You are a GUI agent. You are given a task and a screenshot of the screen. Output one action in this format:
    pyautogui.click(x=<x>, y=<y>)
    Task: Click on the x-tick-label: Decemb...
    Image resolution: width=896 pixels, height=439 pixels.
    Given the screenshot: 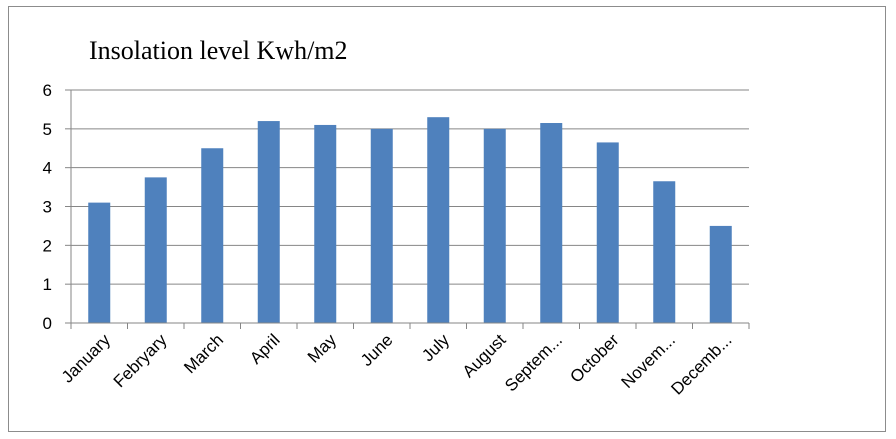 What is the action you would take?
    pyautogui.click(x=701, y=364)
    